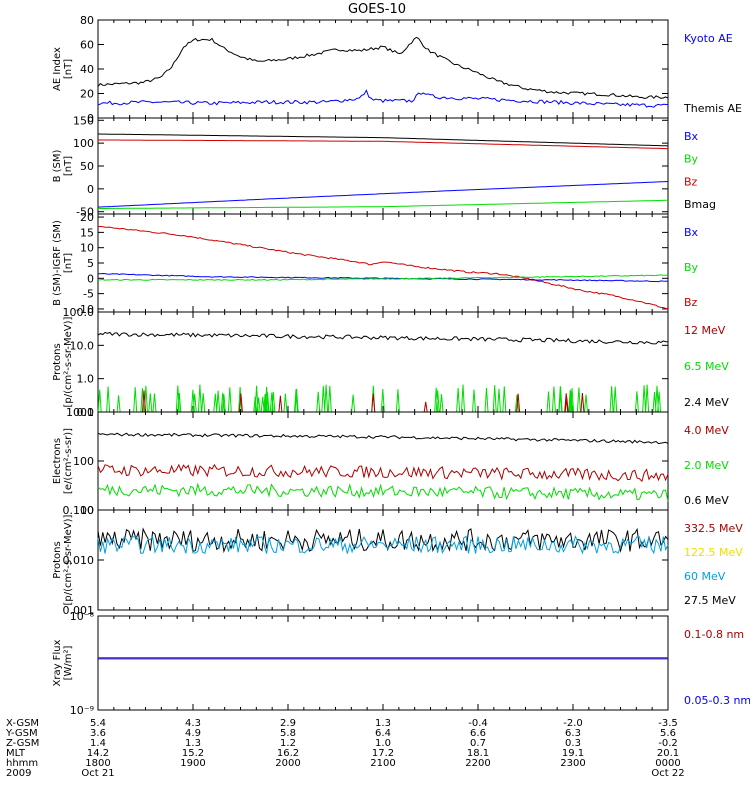  I want to click on x-cell: 2300, so click(572, 763).